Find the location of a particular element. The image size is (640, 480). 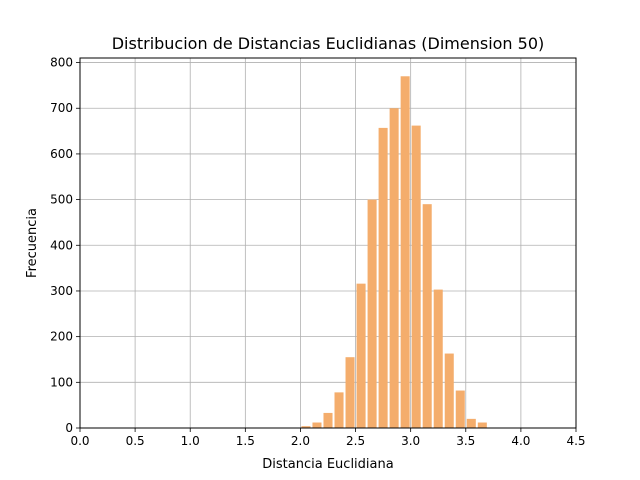

x-tick-label: 1.0 is located at coordinates (190, 441).